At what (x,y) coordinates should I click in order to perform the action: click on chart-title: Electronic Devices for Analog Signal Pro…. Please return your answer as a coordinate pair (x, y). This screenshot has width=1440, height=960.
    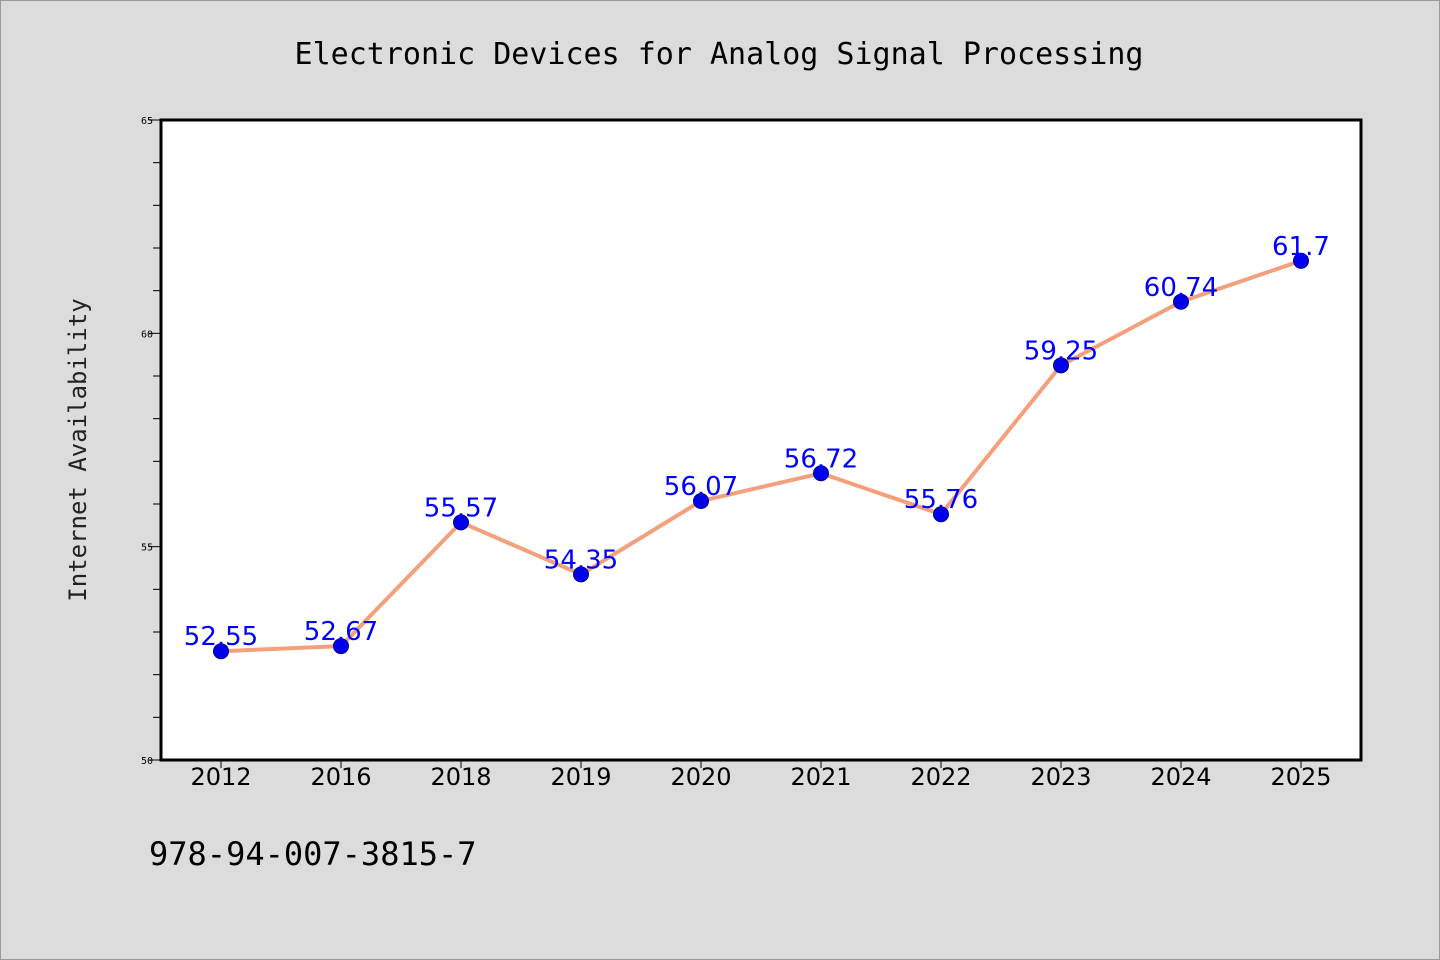
    Looking at the image, I should click on (719, 54).